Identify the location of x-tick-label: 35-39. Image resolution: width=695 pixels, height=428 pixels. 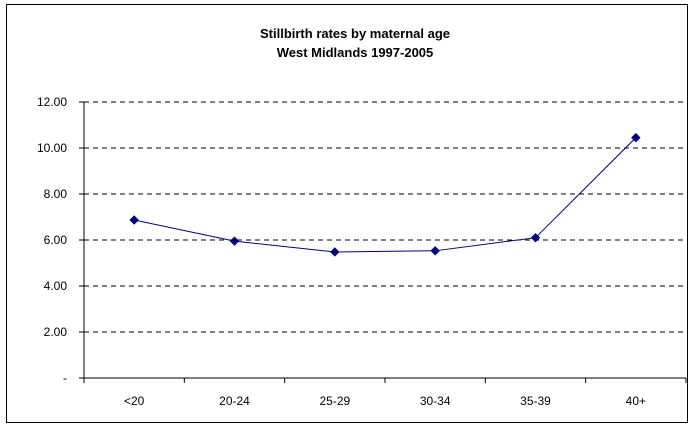
(535, 401).